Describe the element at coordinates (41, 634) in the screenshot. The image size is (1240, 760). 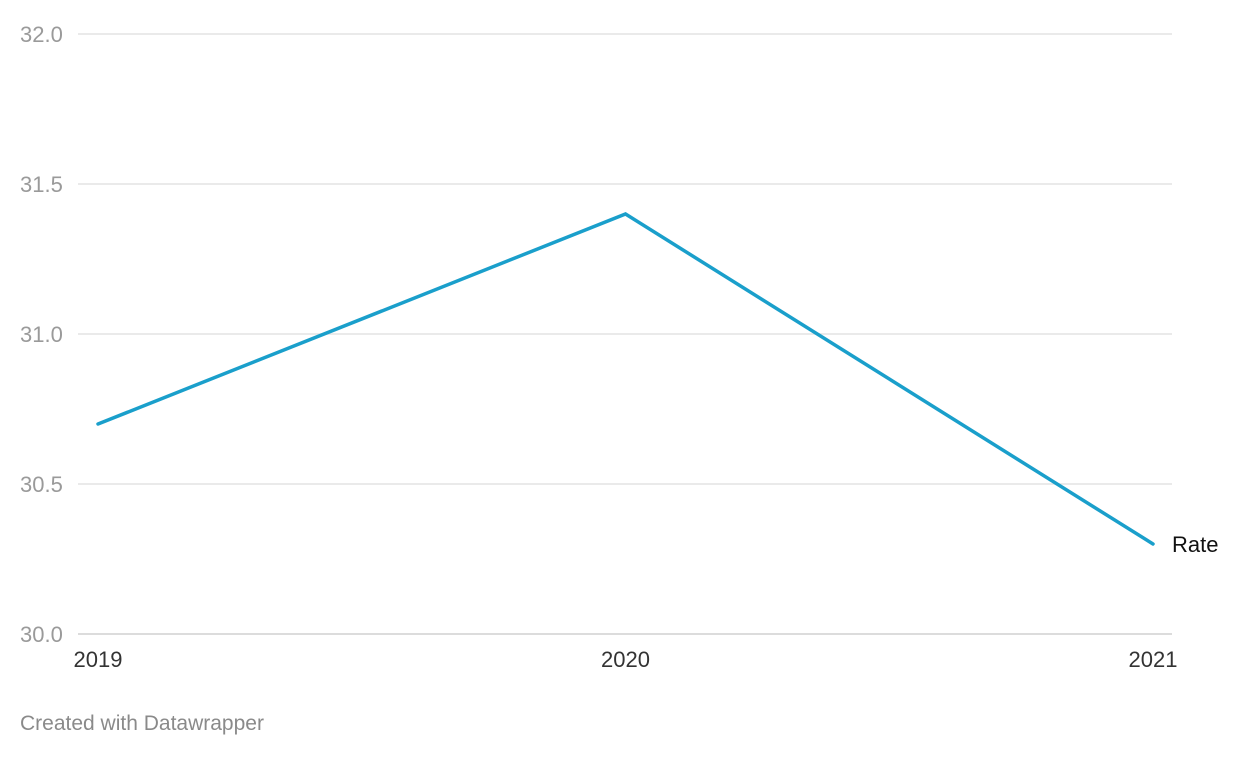
I see `y-tick-label: 30.0` at that location.